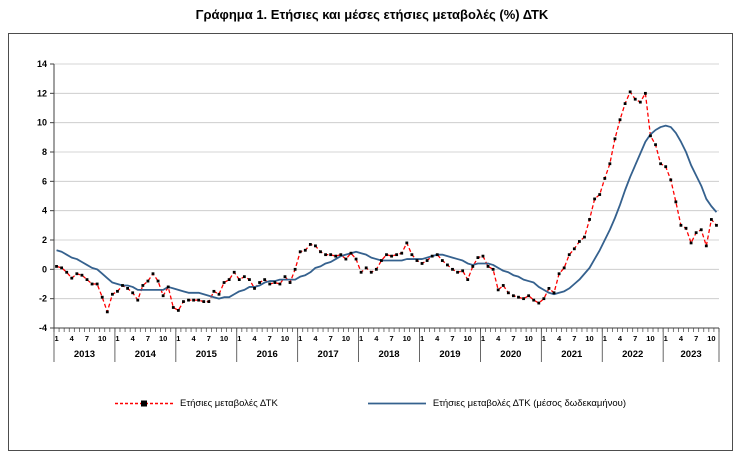 This screenshot has width=744, height=461. Describe the element at coordinates (229, 403) in the screenshot. I see `legend-label-annual: Ετήσιες μεταβολές ΔΤΚ` at that location.